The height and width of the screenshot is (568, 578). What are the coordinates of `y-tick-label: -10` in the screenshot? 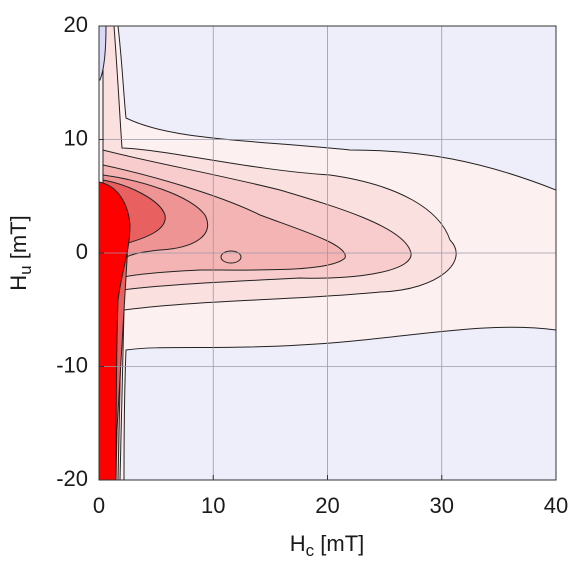 It's located at (72, 364).